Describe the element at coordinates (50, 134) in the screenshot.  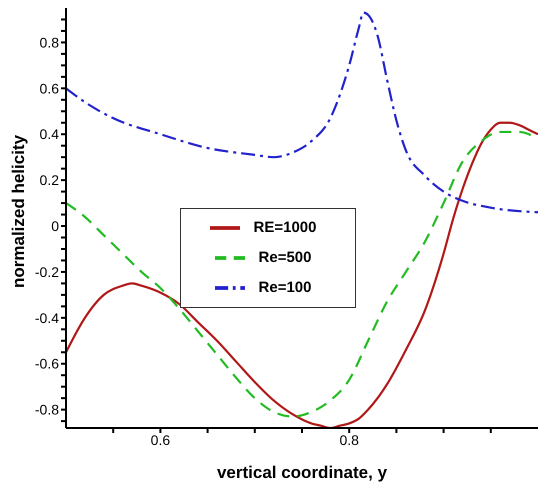
I see `y-tick-label: 0.4` at that location.